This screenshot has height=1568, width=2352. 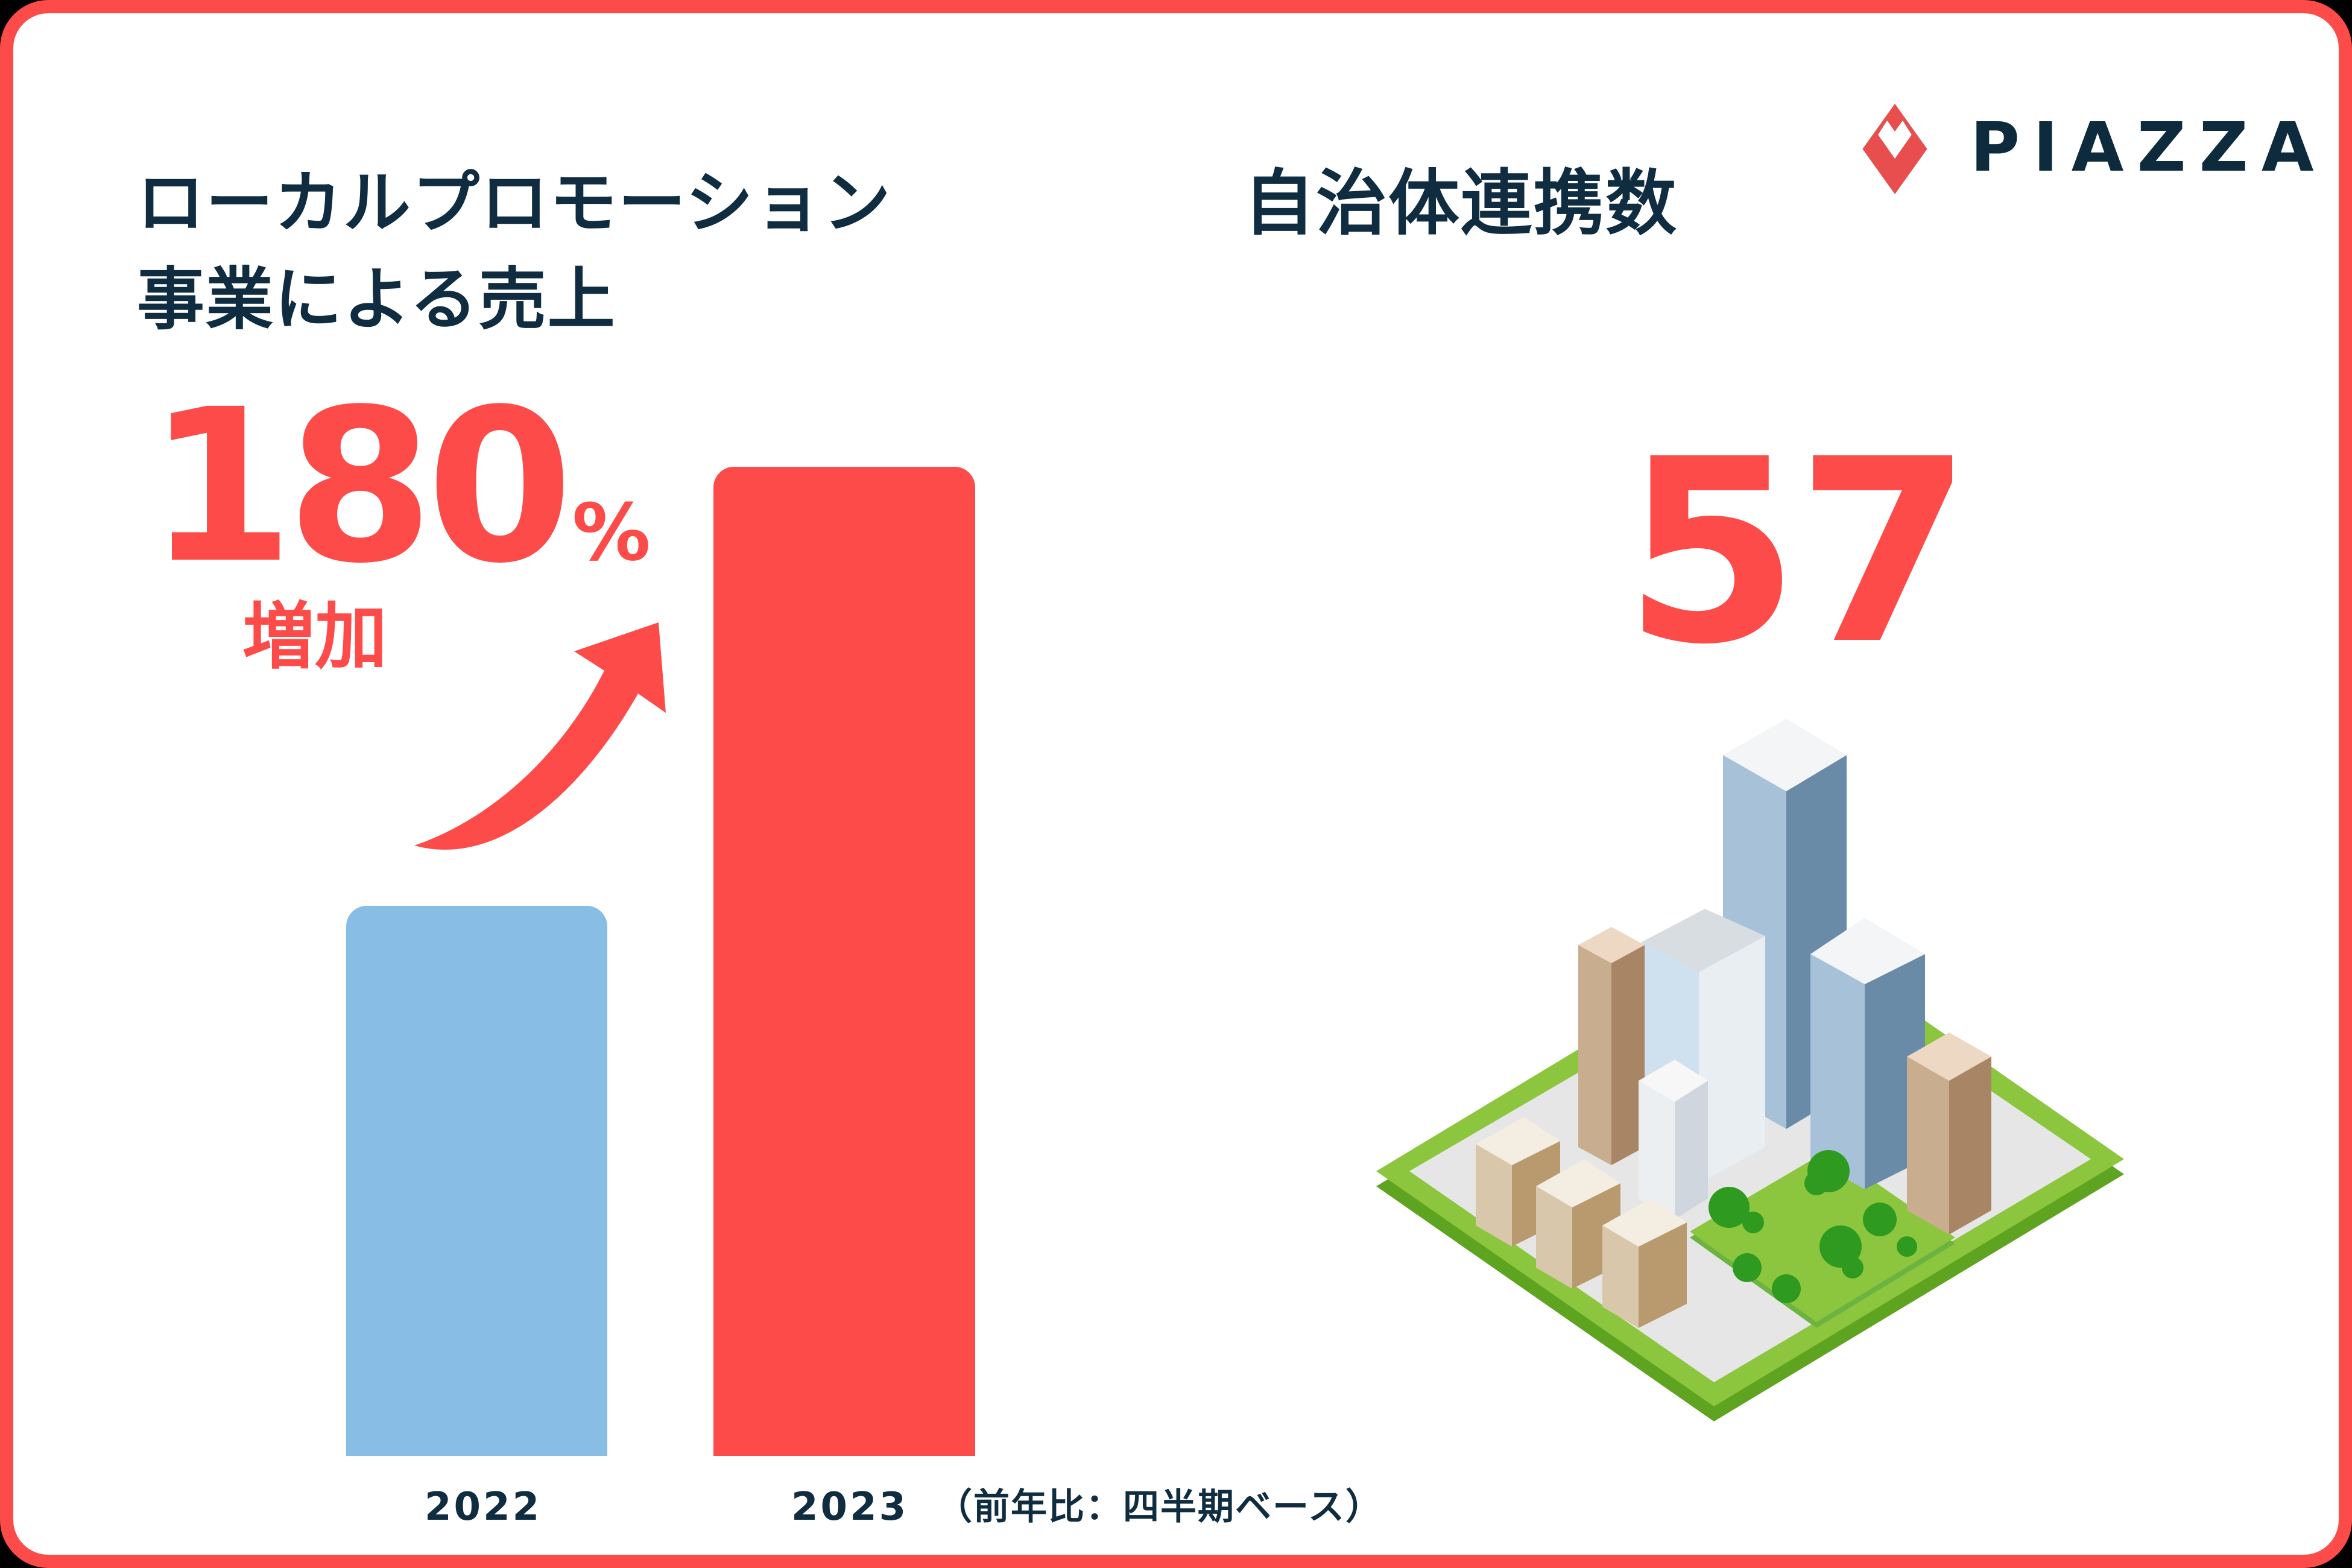 I want to click on logo-wordmark: PIAZZA, so click(x=2148, y=148).